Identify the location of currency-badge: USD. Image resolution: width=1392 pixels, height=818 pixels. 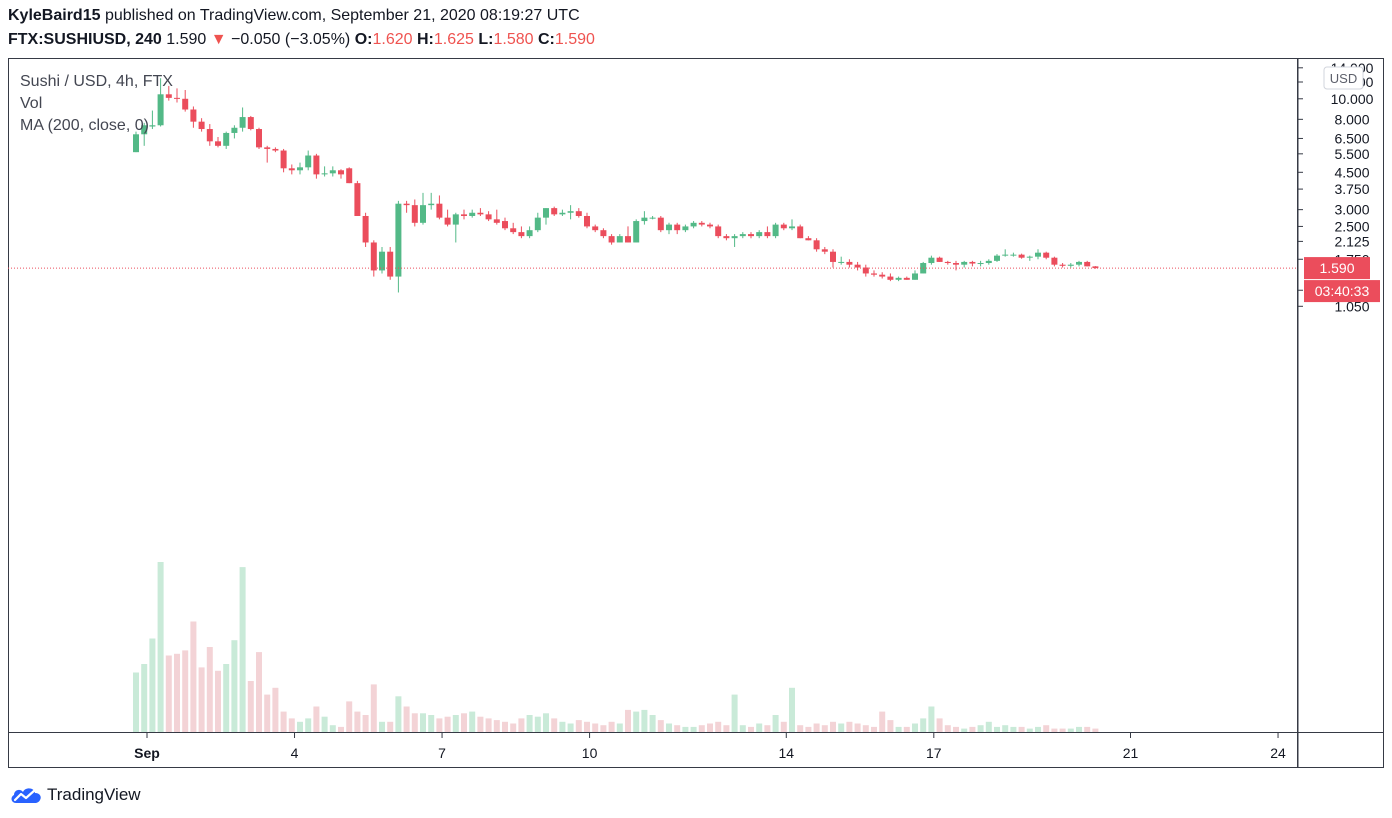
(1343, 78).